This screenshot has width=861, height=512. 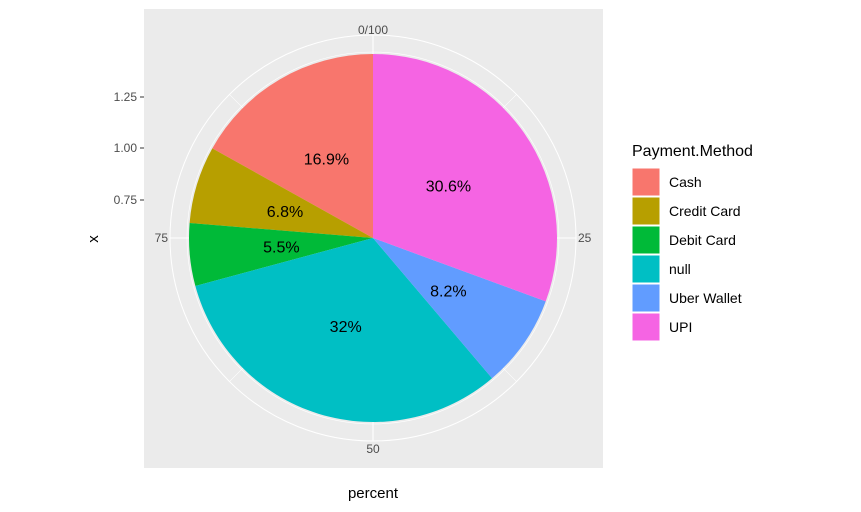 What do you see at coordinates (126, 97) in the screenshot?
I see `radial-tick-label: 1.25` at bounding box center [126, 97].